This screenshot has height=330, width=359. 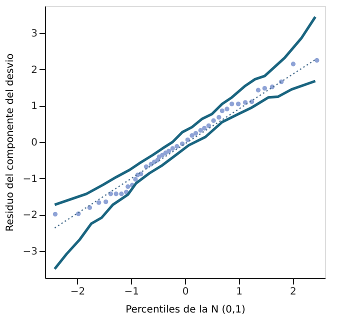 I want to click on y-tick-label: −3, so click(x=30, y=252).